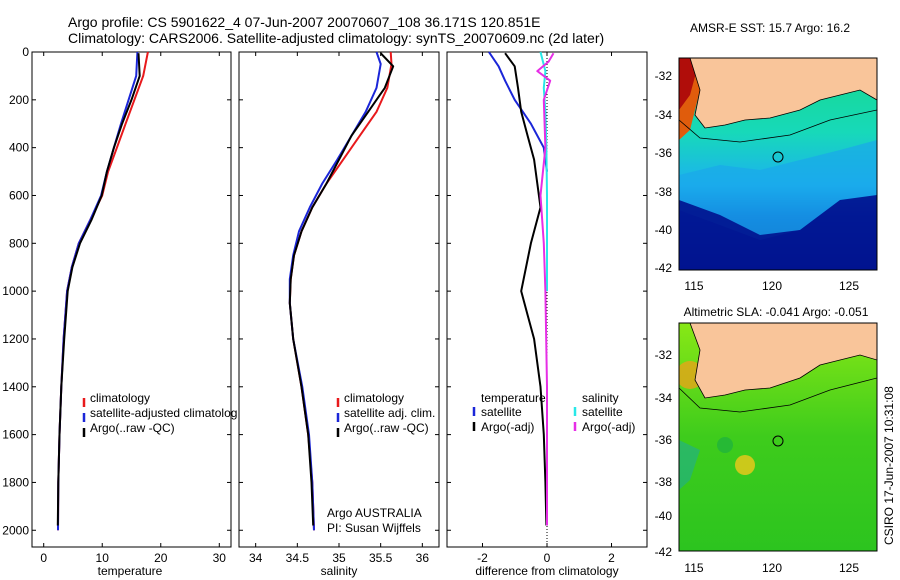 The image size is (900, 580). Describe the element at coordinates (15, 291) in the screenshot. I see `depth-tick-label: 1000` at that location.